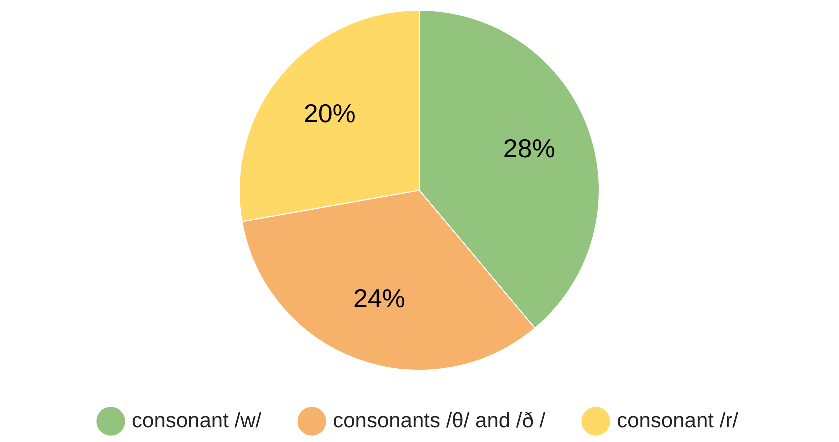  Describe the element at coordinates (678, 420) in the screenshot. I see `legend-label: consonant /r/` at that location.